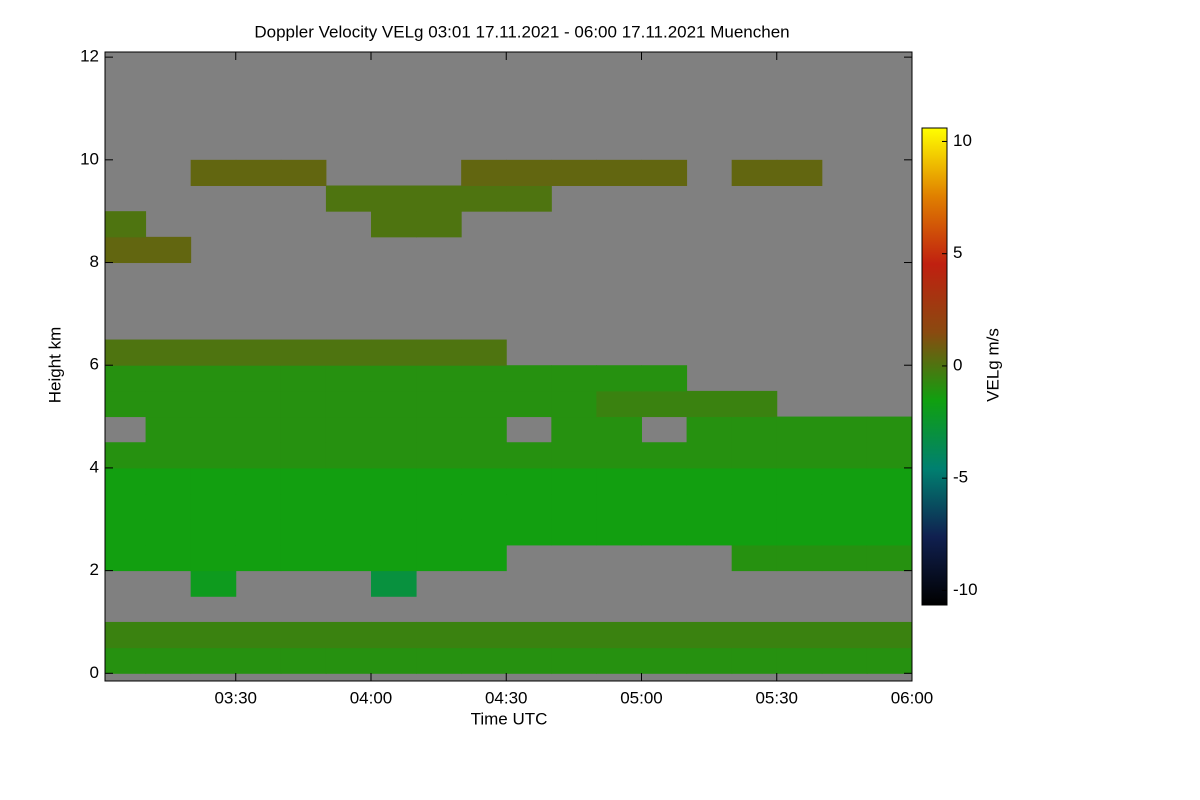 The height and width of the screenshot is (800, 1200). What do you see at coordinates (965, 589) in the screenshot?
I see `colorbar-tick-label: -10` at bounding box center [965, 589].